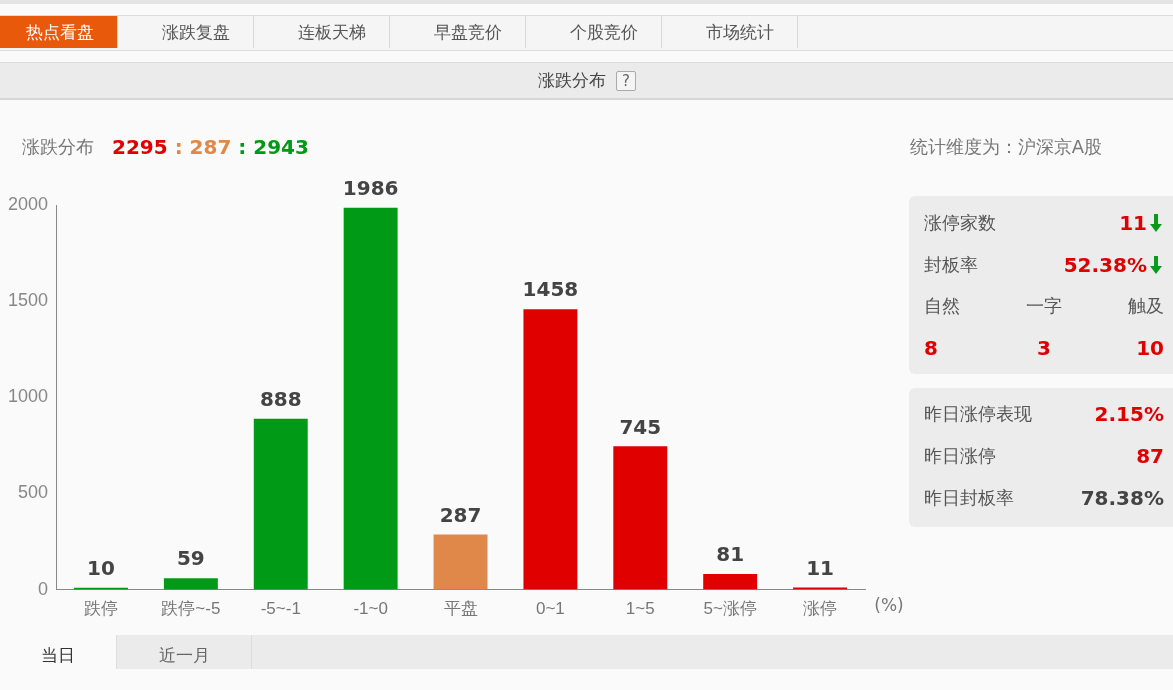  What do you see at coordinates (1122, 498) in the screenshot?
I see `text: 78.38%` at bounding box center [1122, 498].